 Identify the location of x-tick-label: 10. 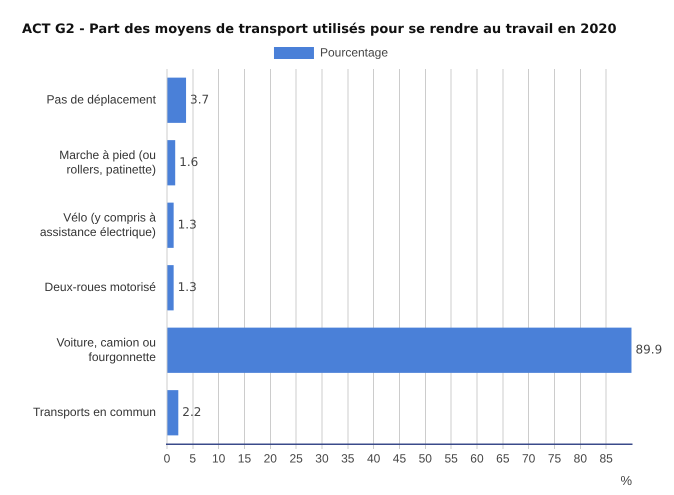
(219, 459).